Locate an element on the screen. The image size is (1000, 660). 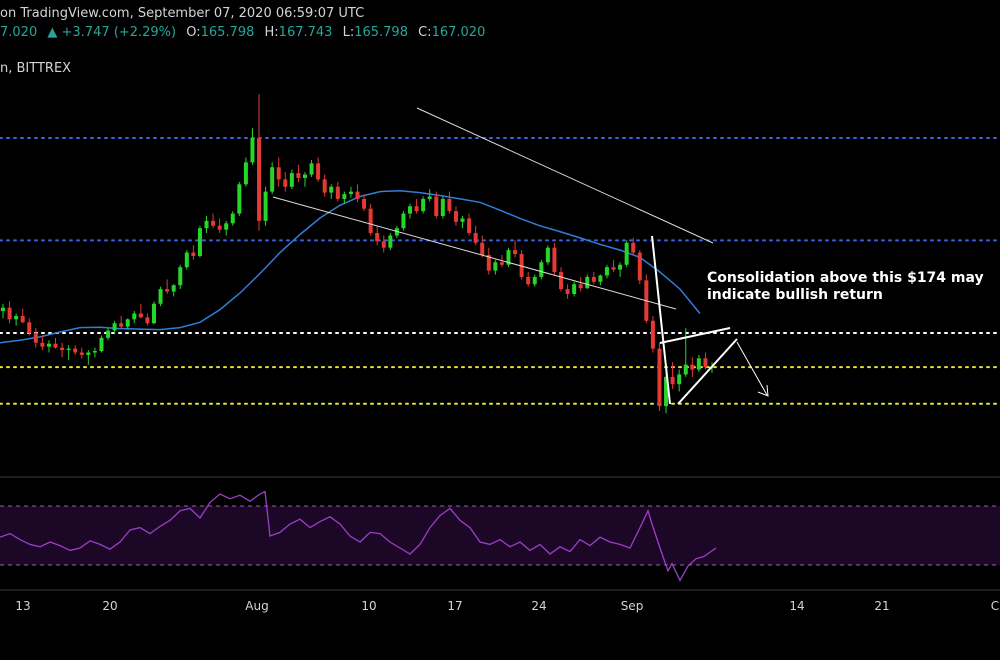
price-change: +3.747 (+2.29%) is located at coordinates (119, 32).